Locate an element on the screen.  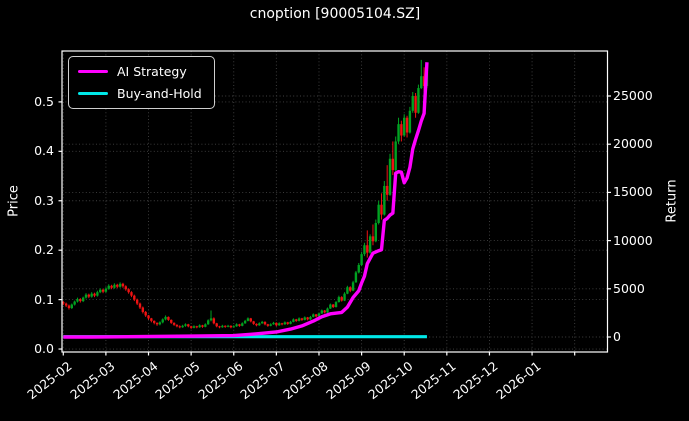
return-tick-label: 20000 is located at coordinates (633, 144).